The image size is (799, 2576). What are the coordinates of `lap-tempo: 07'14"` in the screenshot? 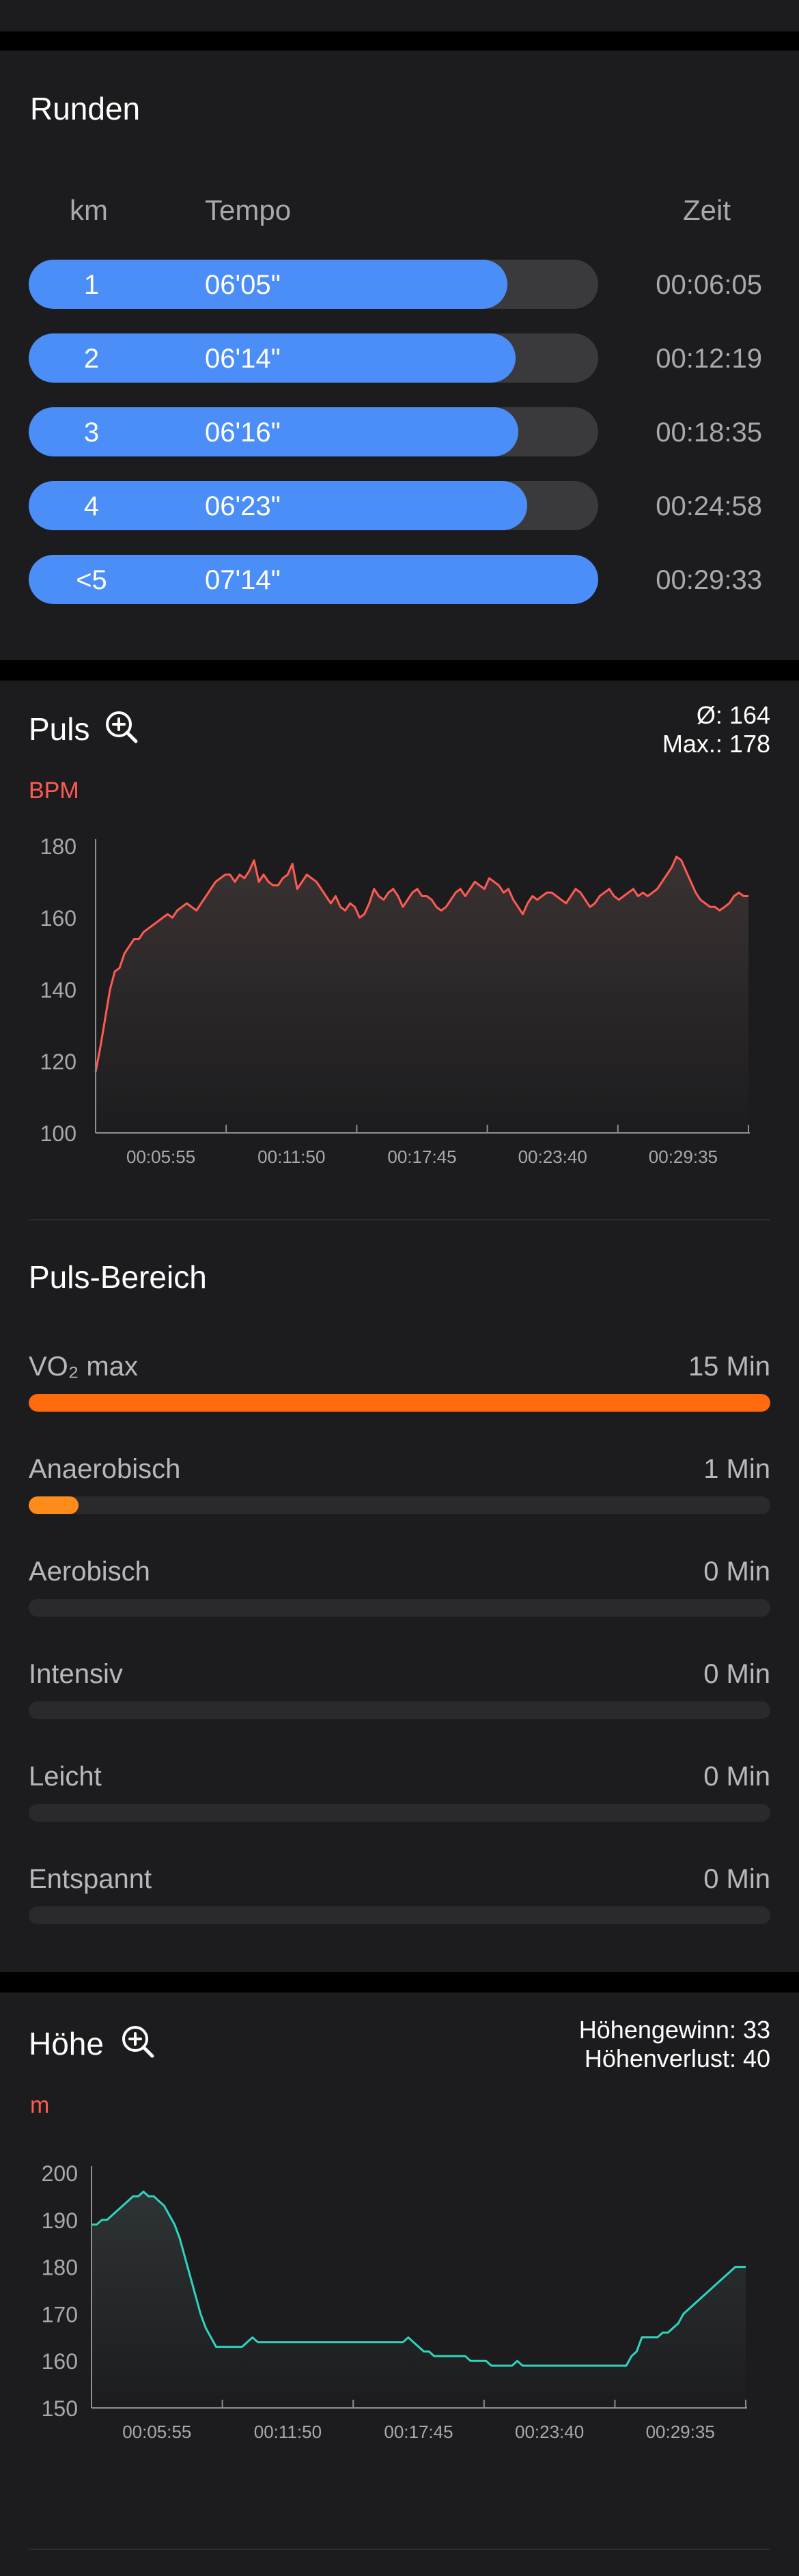 It's located at (243, 580).